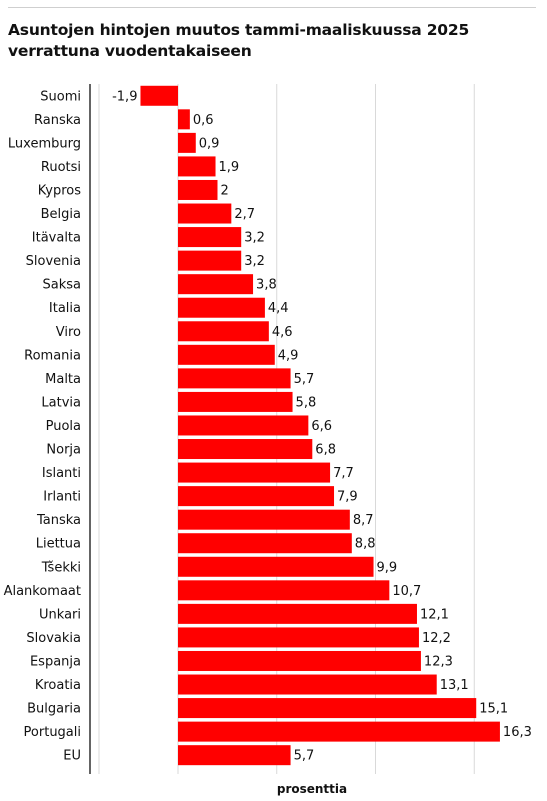 This screenshot has width=547, height=801. Describe the element at coordinates (44, 143) in the screenshot. I see `category-label-2: Luxemburg` at that location.